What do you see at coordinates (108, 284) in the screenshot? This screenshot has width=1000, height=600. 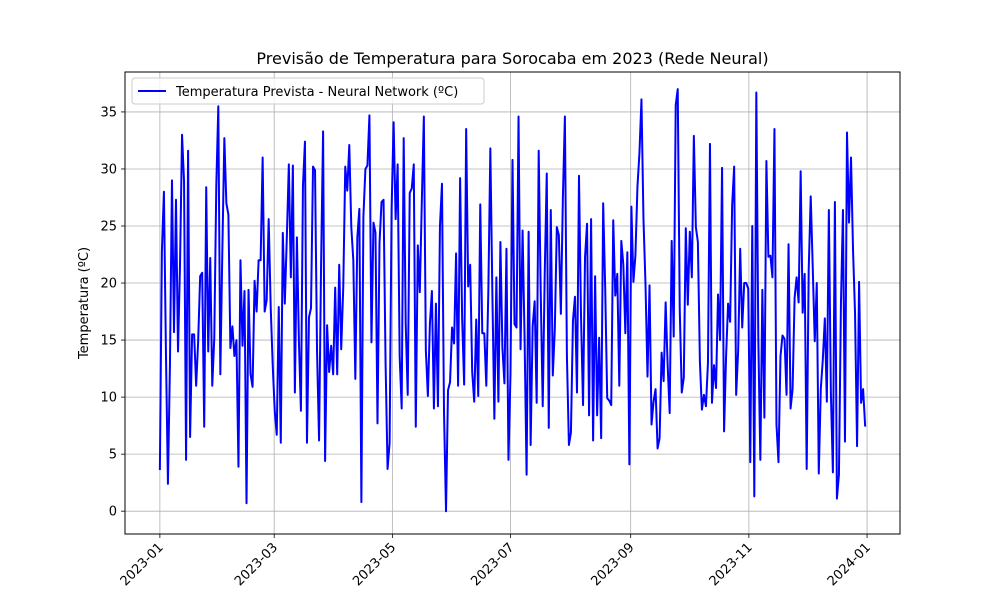 I see `y-tick-label: 20` at bounding box center [108, 284].